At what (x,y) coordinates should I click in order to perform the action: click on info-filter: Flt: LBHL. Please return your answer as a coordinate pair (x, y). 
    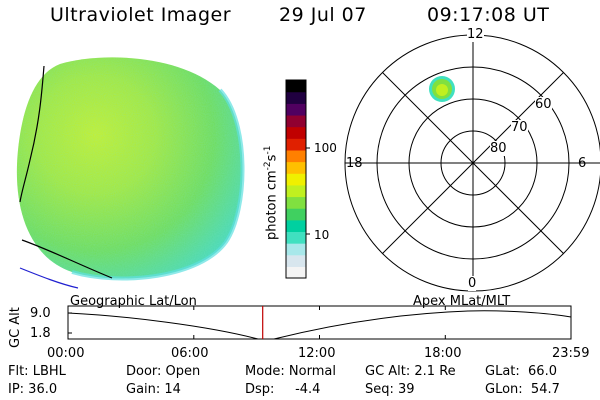
    Looking at the image, I should click on (37, 371).